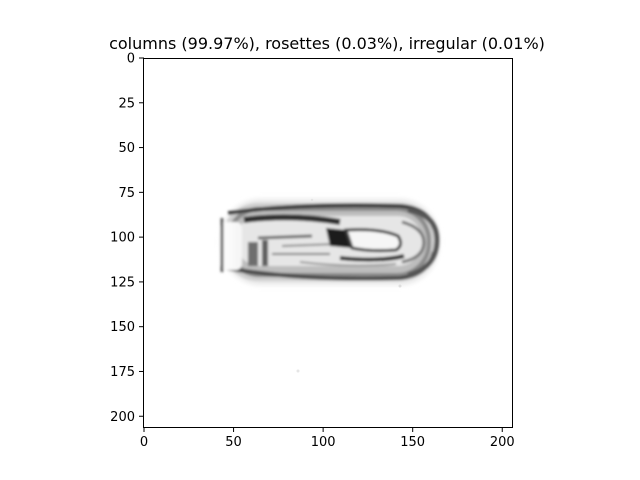  What do you see at coordinates (502, 442) in the screenshot?
I see `x-tick-label: 200` at bounding box center [502, 442].